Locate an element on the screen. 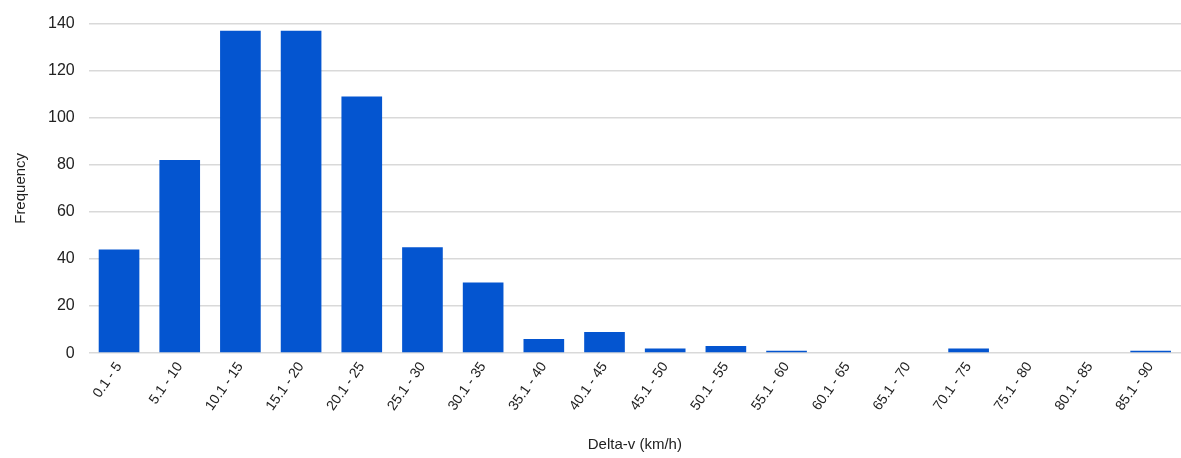  y-tick-label: 140 is located at coordinates (61, 23).